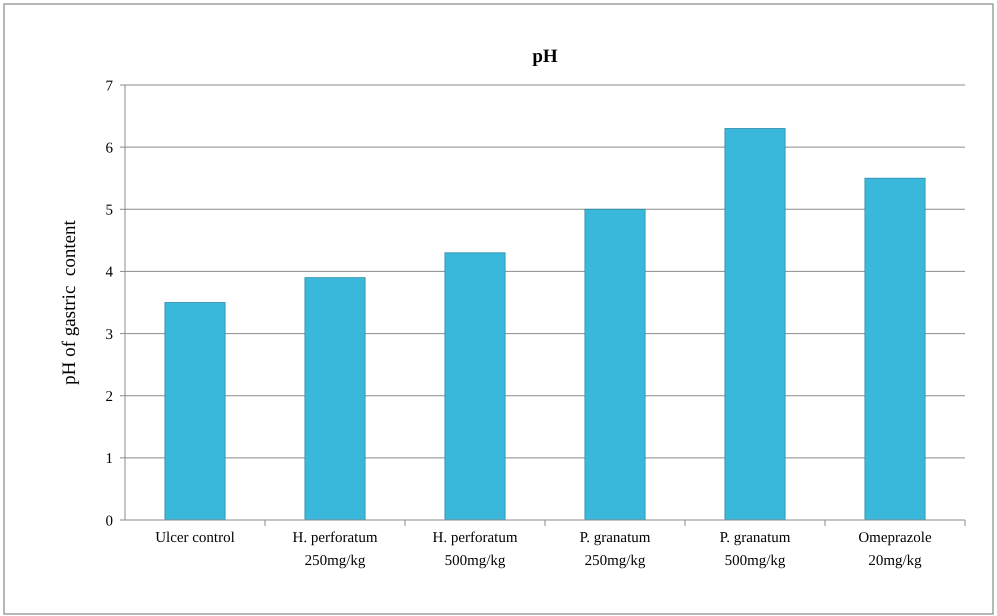 This screenshot has height=616, width=997. I want to click on y-tick-label: 7, so click(110, 86).